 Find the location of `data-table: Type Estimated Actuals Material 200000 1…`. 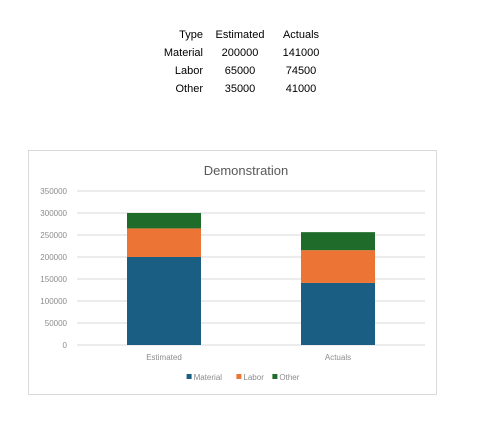

data-table: Type Estimated Actuals Material 200000 1… is located at coordinates (242, 62).